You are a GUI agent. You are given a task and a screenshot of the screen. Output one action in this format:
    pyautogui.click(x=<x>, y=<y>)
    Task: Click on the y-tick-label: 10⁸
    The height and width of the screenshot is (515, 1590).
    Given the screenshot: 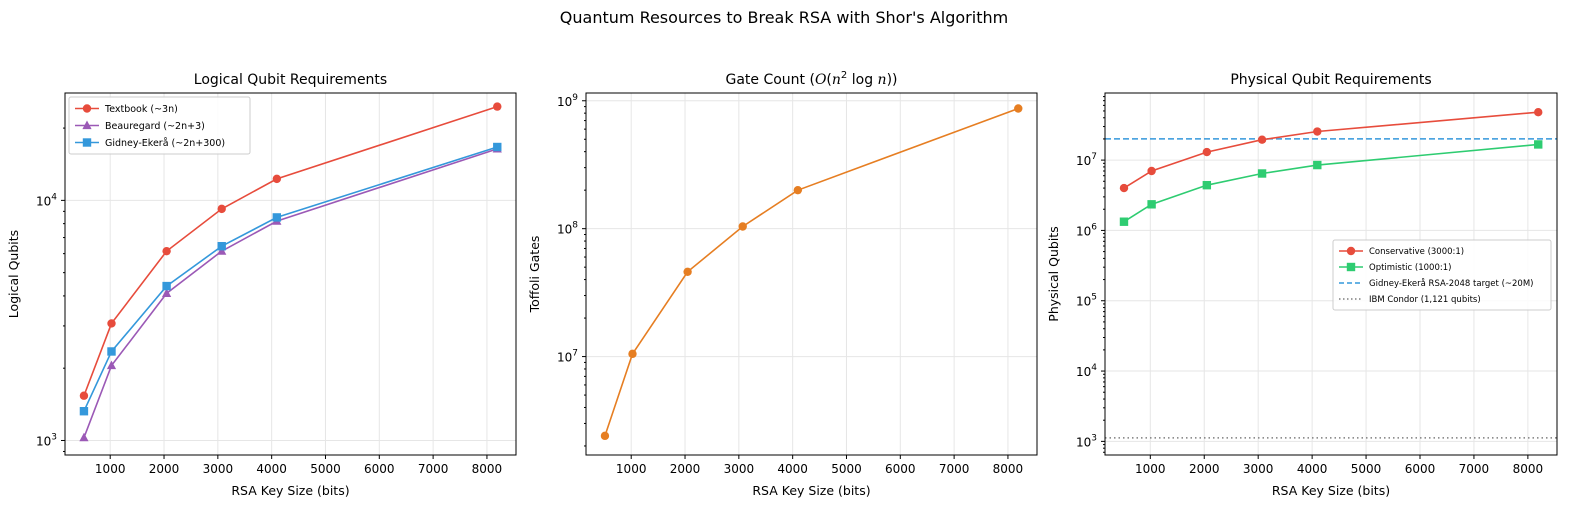 What is the action you would take?
    pyautogui.click(x=567, y=229)
    